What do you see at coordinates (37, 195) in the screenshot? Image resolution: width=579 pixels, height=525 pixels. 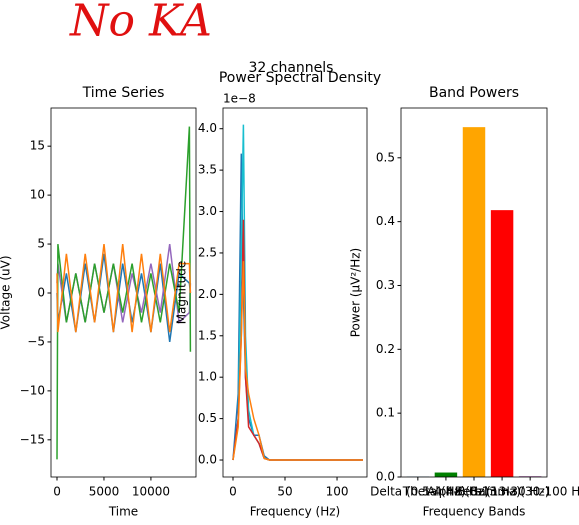 I see `y-tick-label: 10` at bounding box center [37, 195].